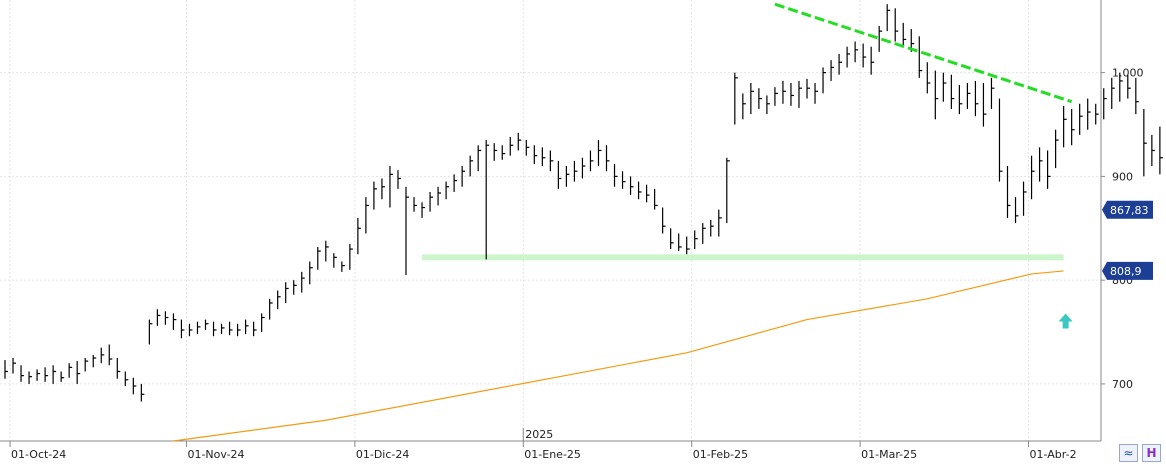  Describe the element at coordinates (383, 454) in the screenshot. I see `x-tick-label: 01-Dic-24` at that location.